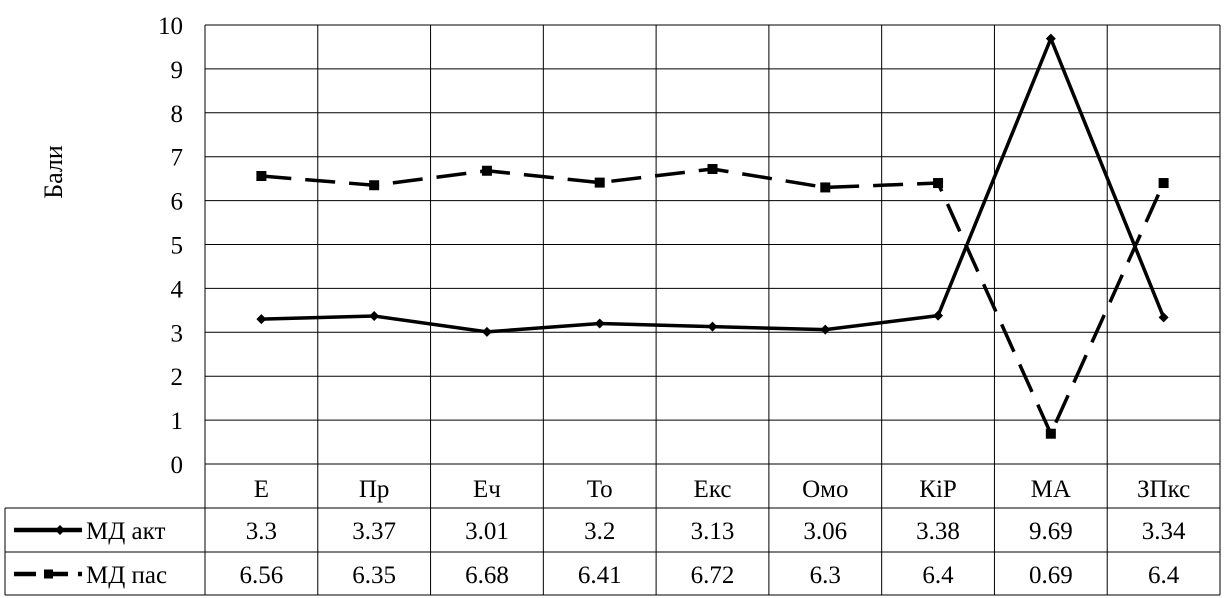 This screenshot has width=1225, height=598. Describe the element at coordinates (177, 202) in the screenshot. I see `y-tick-label: 6` at that location.